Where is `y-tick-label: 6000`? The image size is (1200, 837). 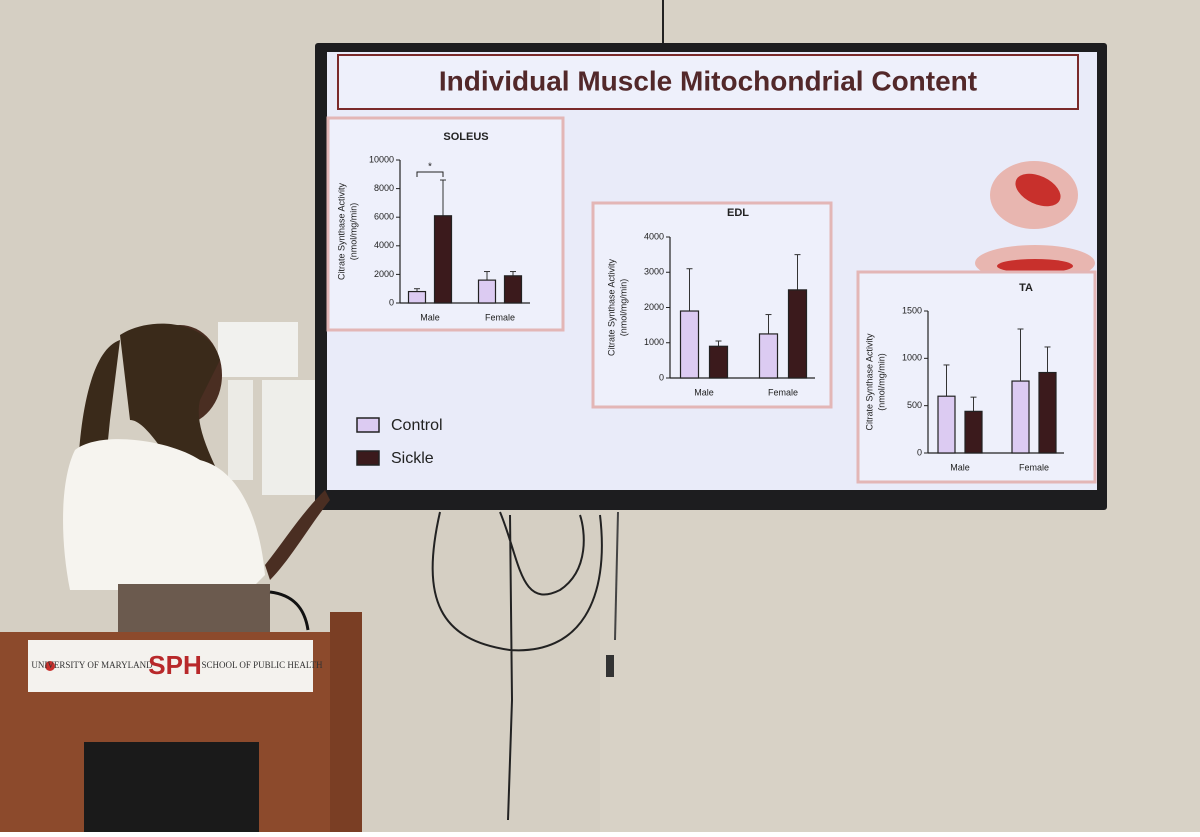 y-tick-label: 6000 is located at coordinates (384, 217).